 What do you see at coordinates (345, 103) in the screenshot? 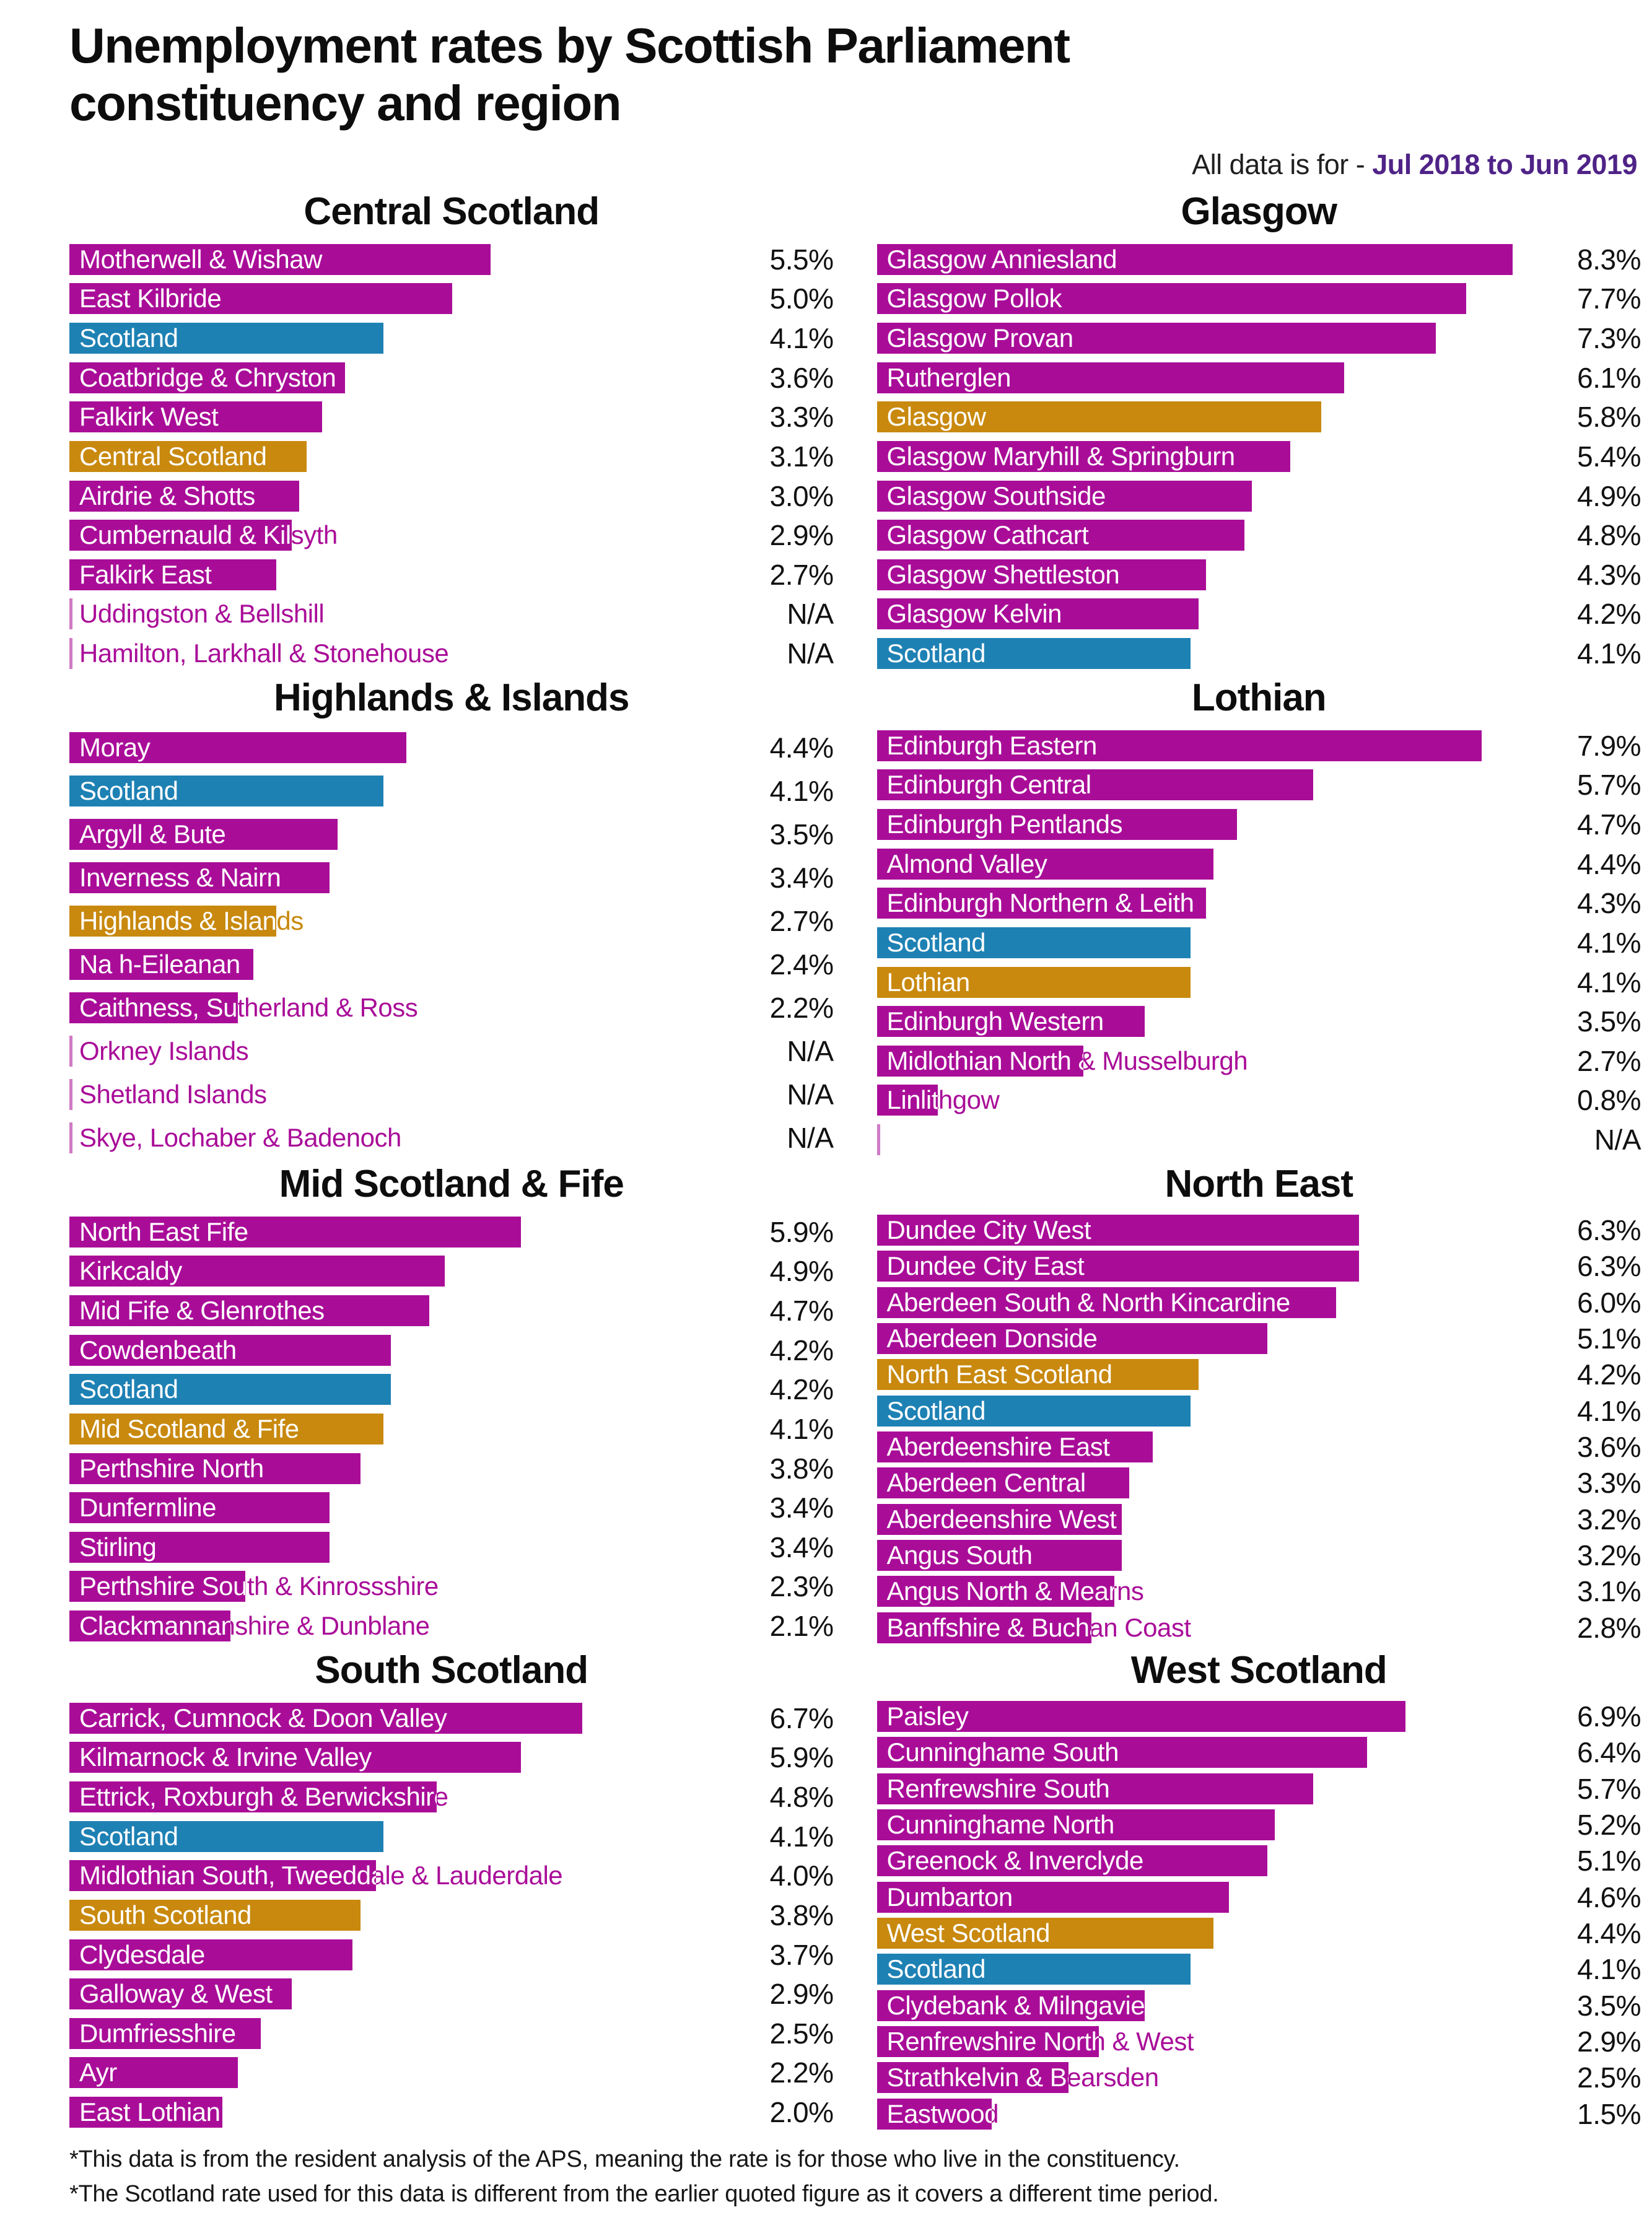
I see `page-title-line-2: constituency and region` at bounding box center [345, 103].